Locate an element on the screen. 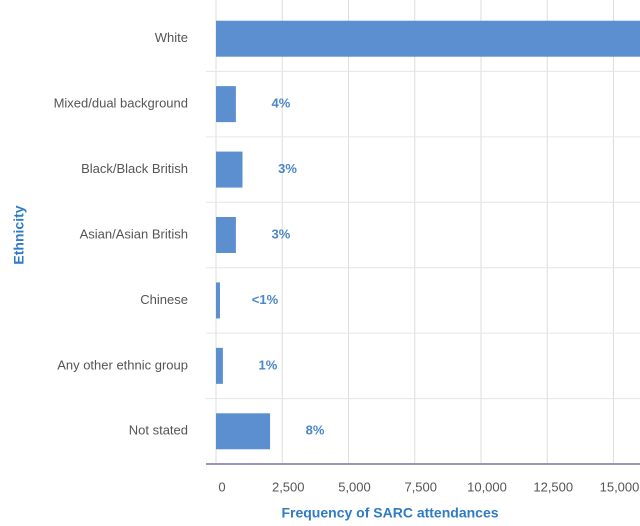 The image size is (640, 526). value-label: <1% is located at coordinates (265, 299).